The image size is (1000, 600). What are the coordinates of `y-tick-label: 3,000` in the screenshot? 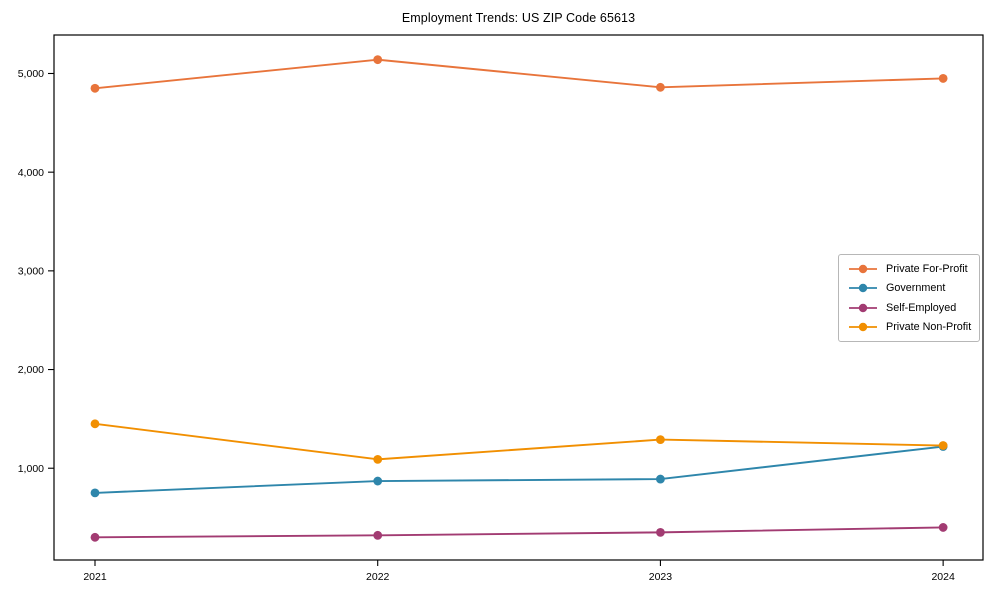 It's located at (31, 271).